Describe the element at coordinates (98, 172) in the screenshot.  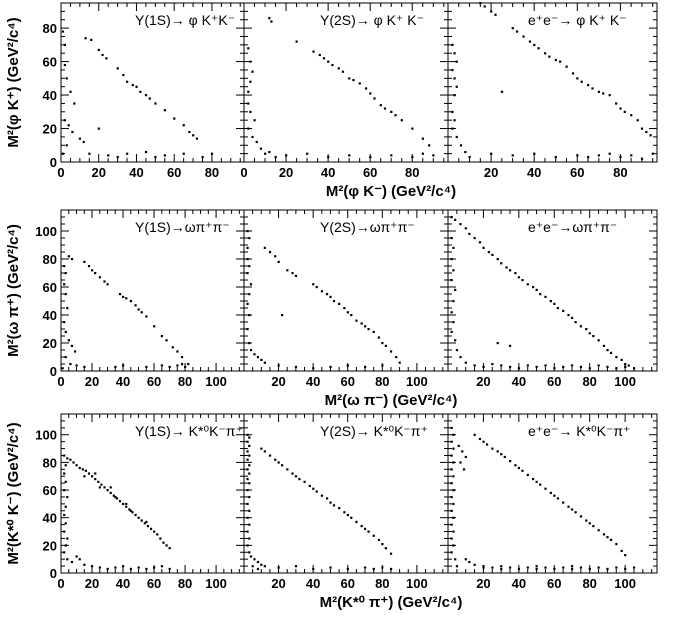
I see `x-tick-label: 20` at that location.